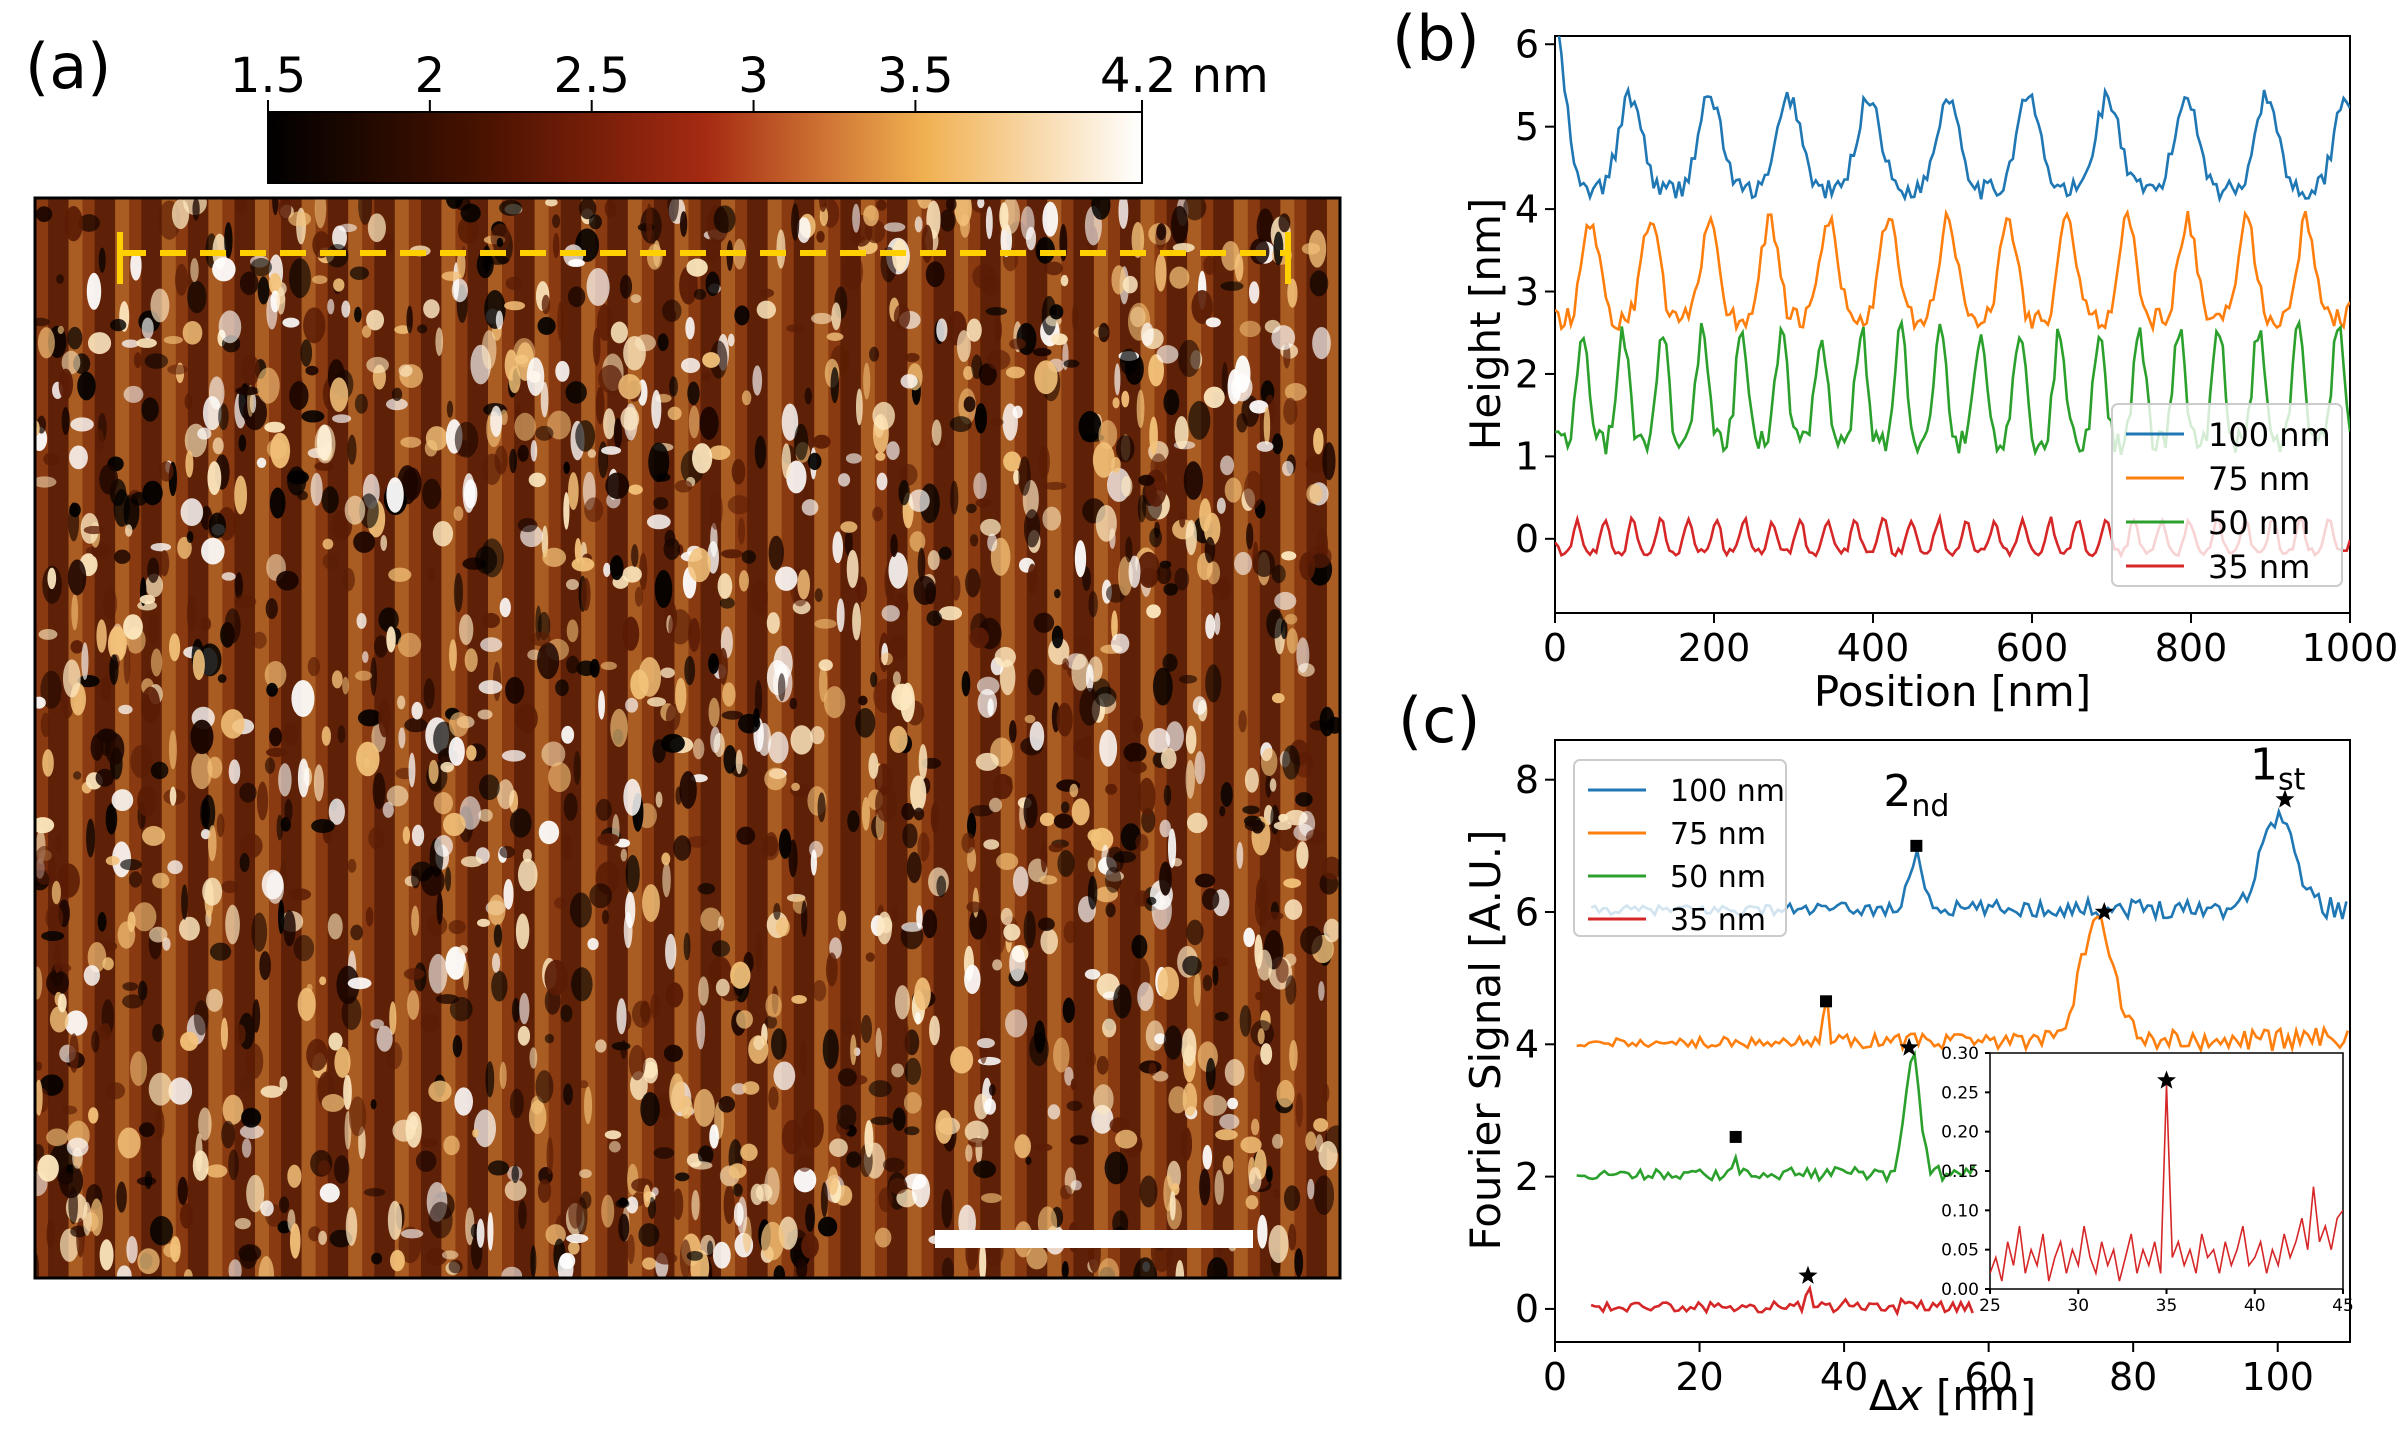 This screenshot has height=1432, width=2406. What do you see at coordinates (961, 738) in the screenshot?
I see `afm-bright-stripe` at bounding box center [961, 738].